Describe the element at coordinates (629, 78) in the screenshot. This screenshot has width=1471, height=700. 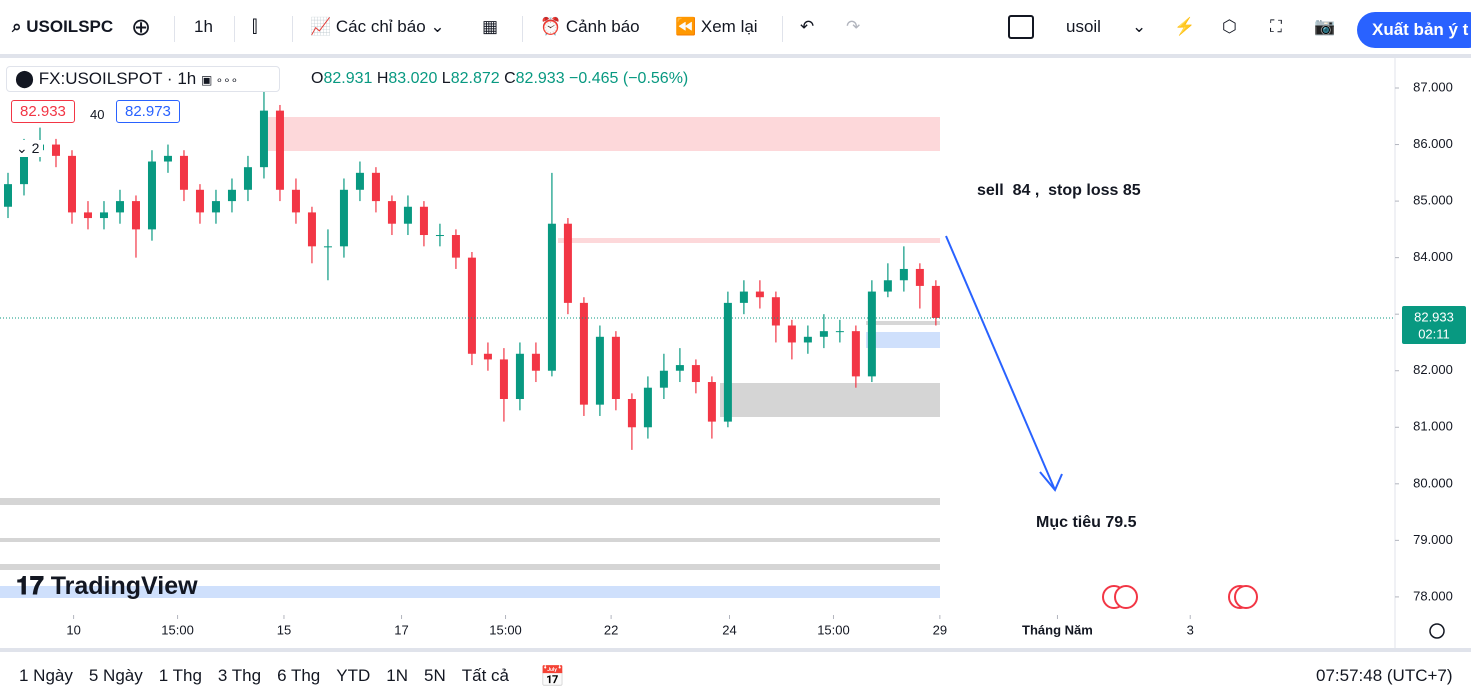
I see `change: −0.465 (−0.56%)` at that location.